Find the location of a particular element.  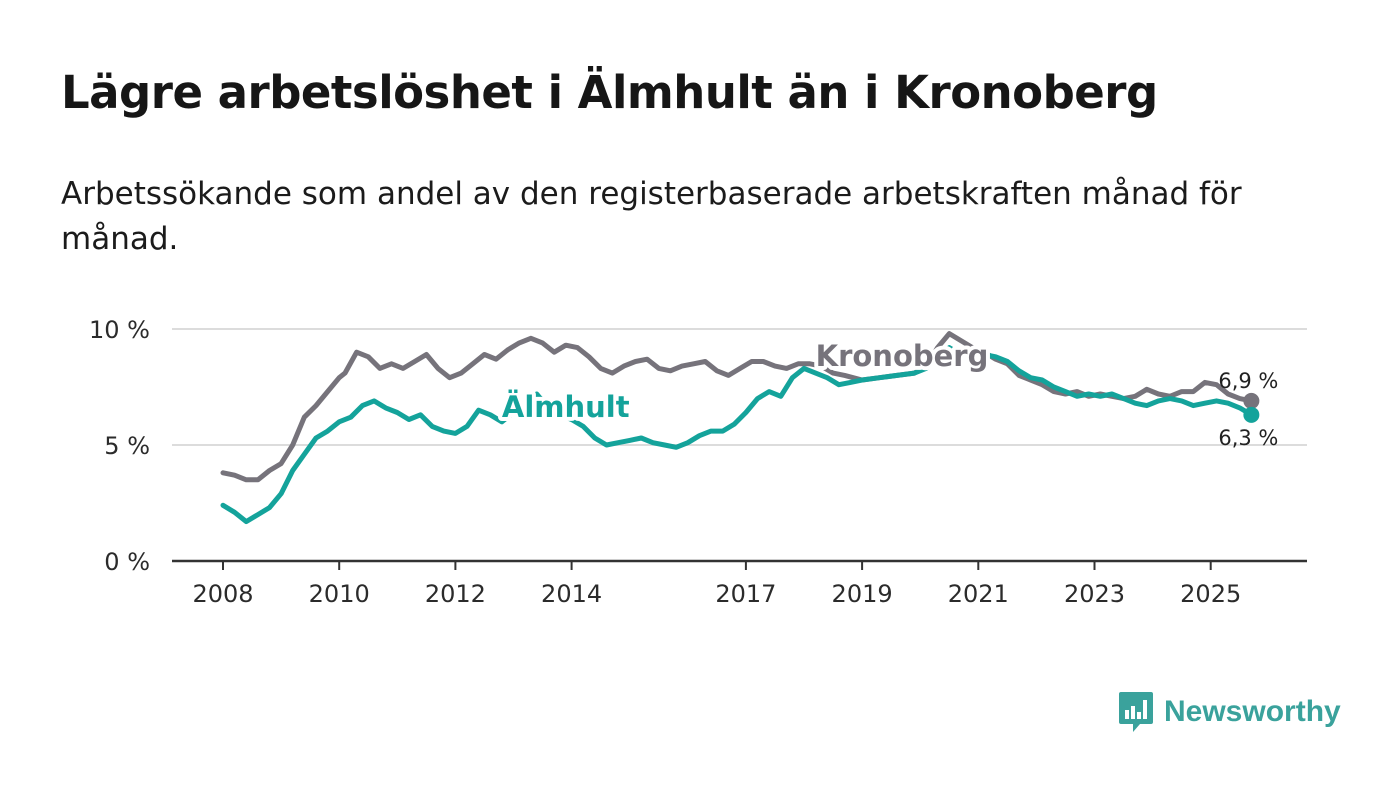

y-tick-label: 10 % is located at coordinates (119, 330).